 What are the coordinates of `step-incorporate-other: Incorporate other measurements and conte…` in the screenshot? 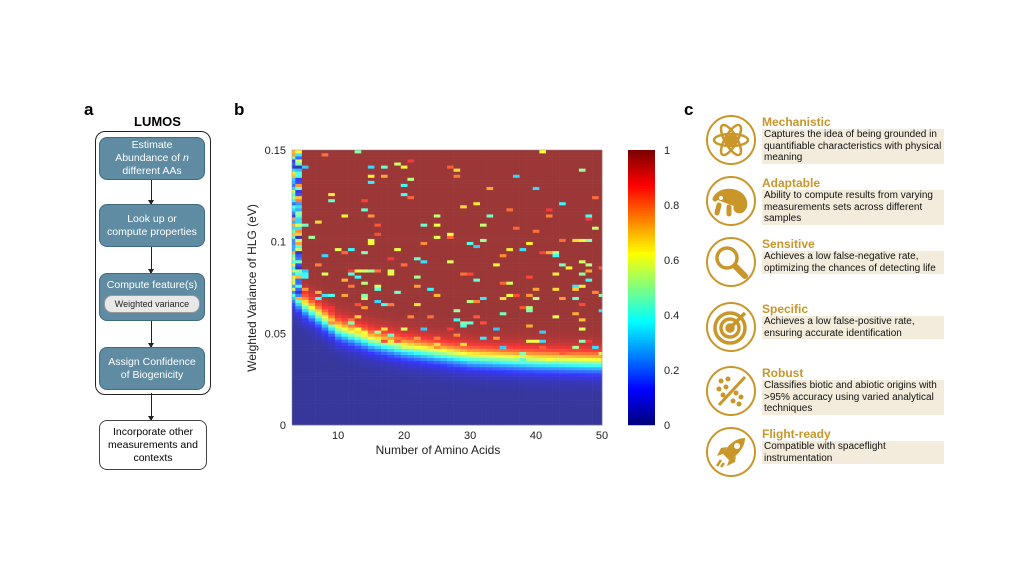 It's located at (153, 445).